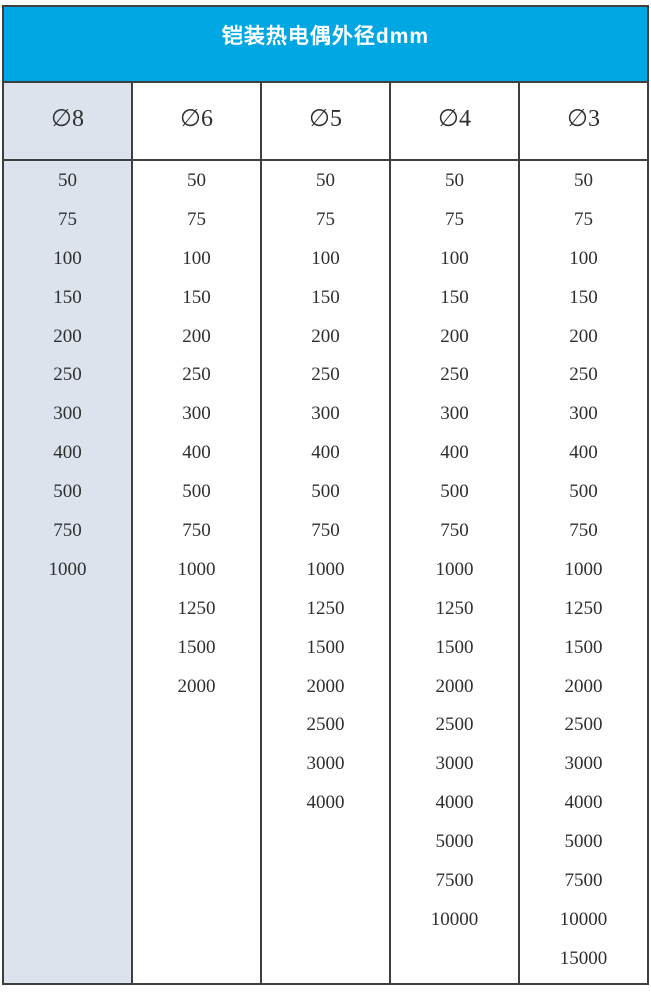  I want to click on table-title: 铠装热电偶外径dmm, so click(325, 45).